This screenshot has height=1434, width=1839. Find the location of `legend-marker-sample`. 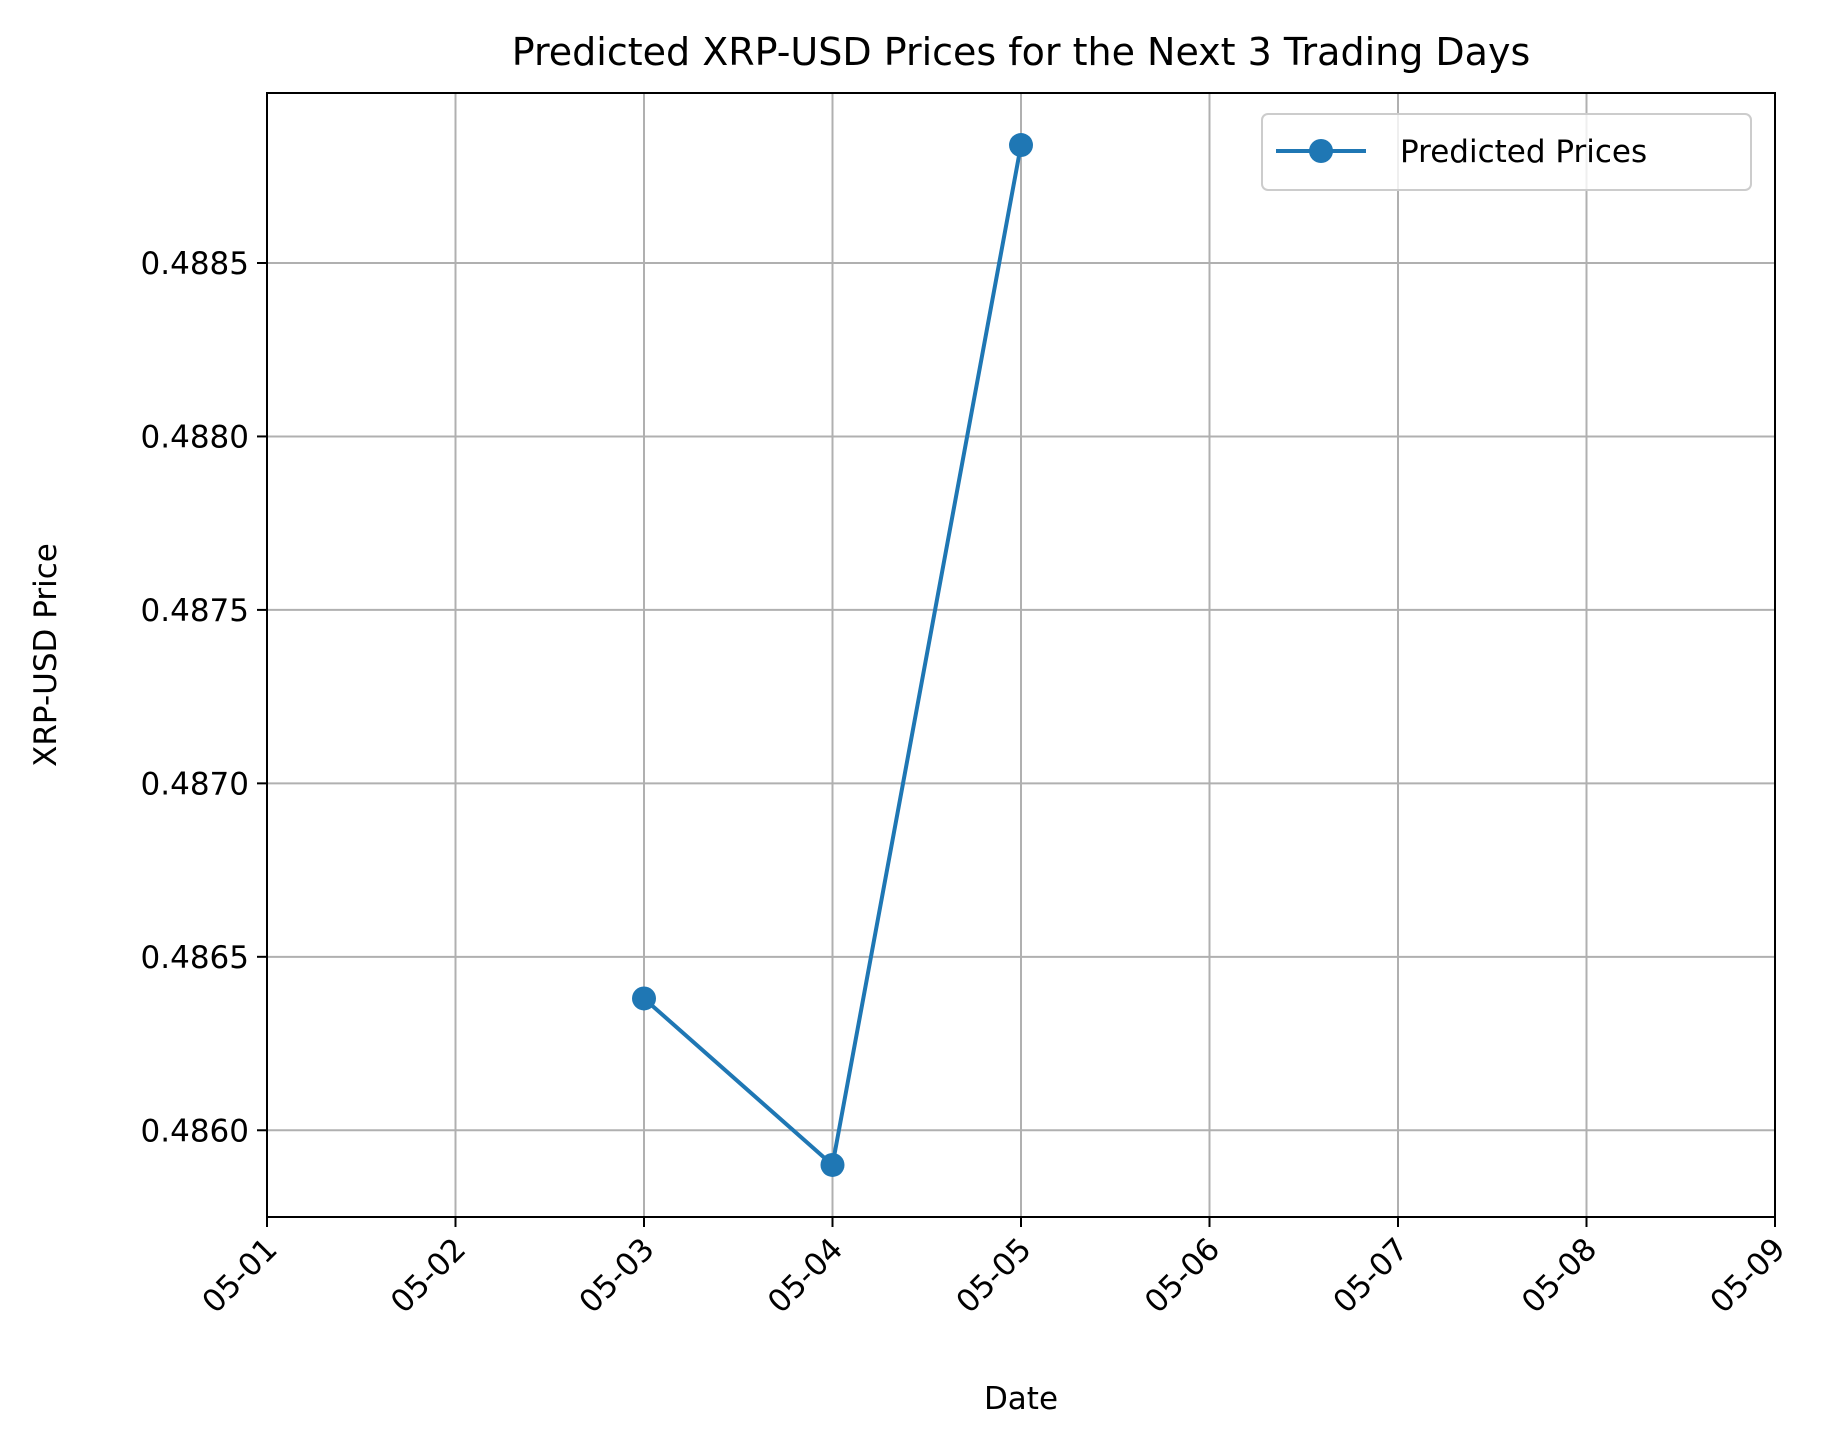

legend-marker-sample is located at coordinates (1321, 151).